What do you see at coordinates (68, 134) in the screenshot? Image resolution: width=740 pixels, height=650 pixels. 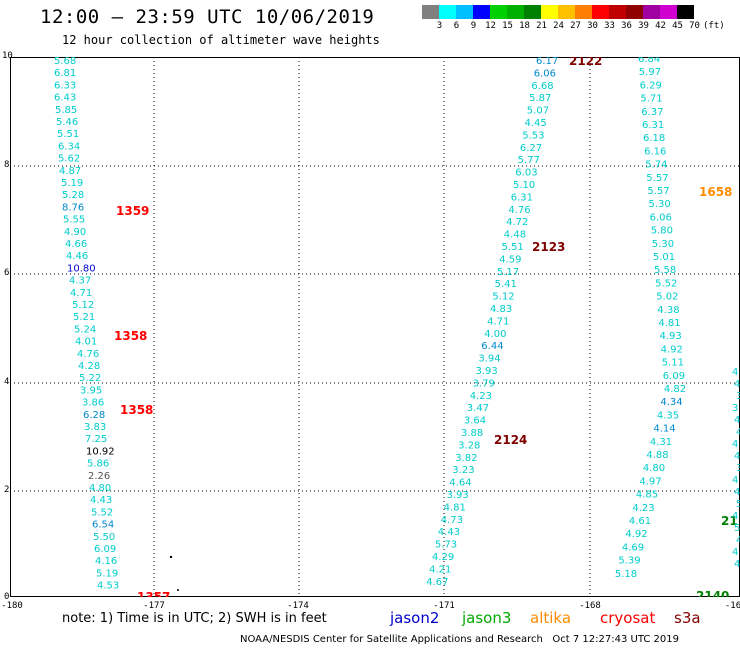 I see `track-a-value: 5.51` at bounding box center [68, 134].